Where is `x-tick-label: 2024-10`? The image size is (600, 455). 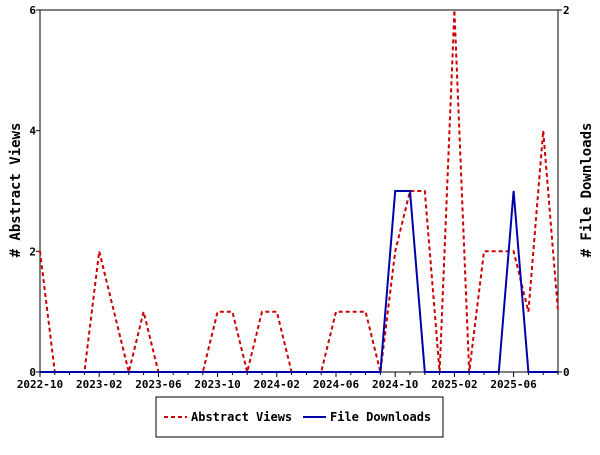
x-tick-label: 2024-10 is located at coordinates (395, 384).